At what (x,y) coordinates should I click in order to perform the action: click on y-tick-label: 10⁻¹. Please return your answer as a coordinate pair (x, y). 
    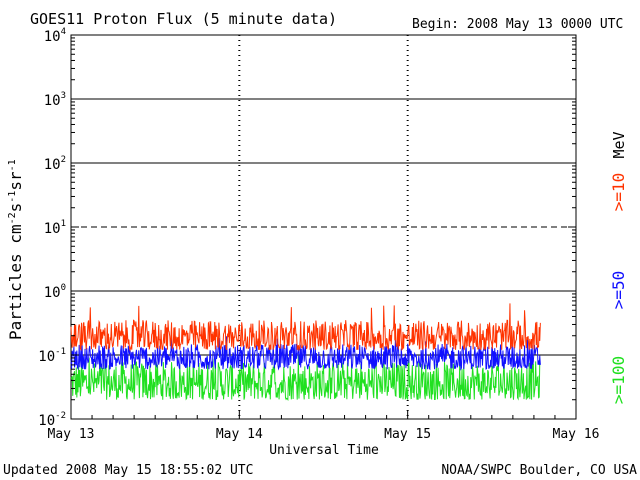
    Looking at the image, I should click on (52, 356).